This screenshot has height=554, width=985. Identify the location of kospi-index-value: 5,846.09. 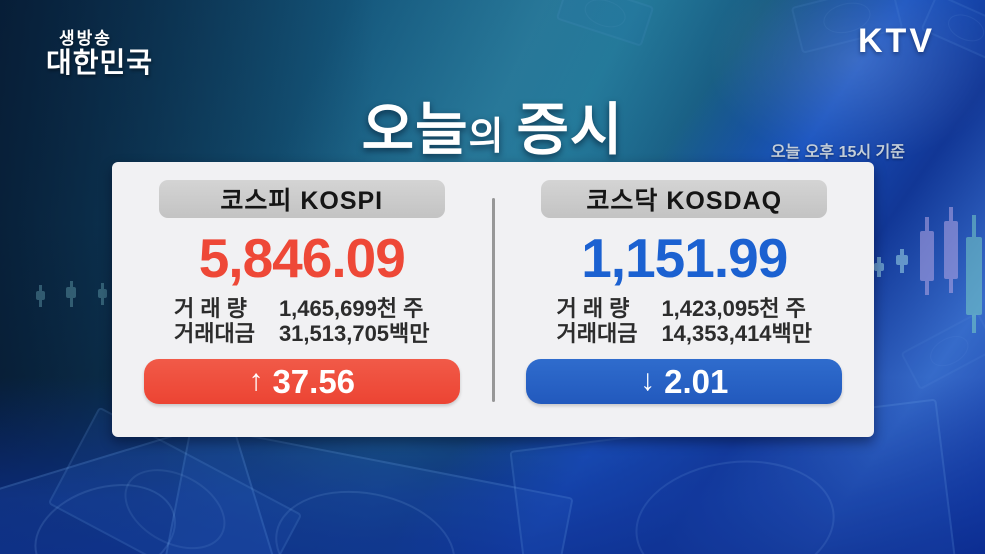
(302, 258).